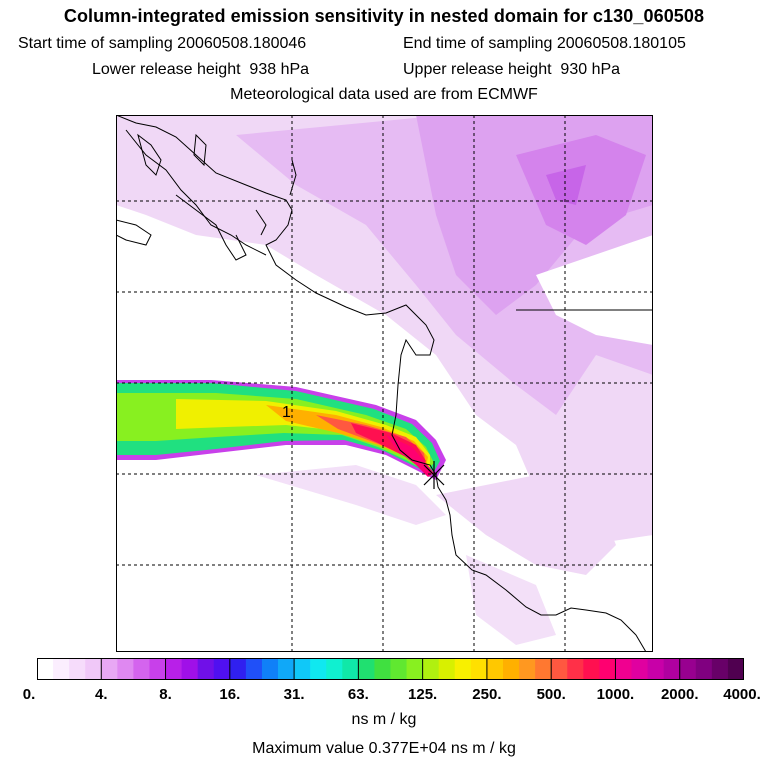 The width and height of the screenshot is (768, 768). I want to click on colorbar-tick-label: 2000., so click(679, 694).